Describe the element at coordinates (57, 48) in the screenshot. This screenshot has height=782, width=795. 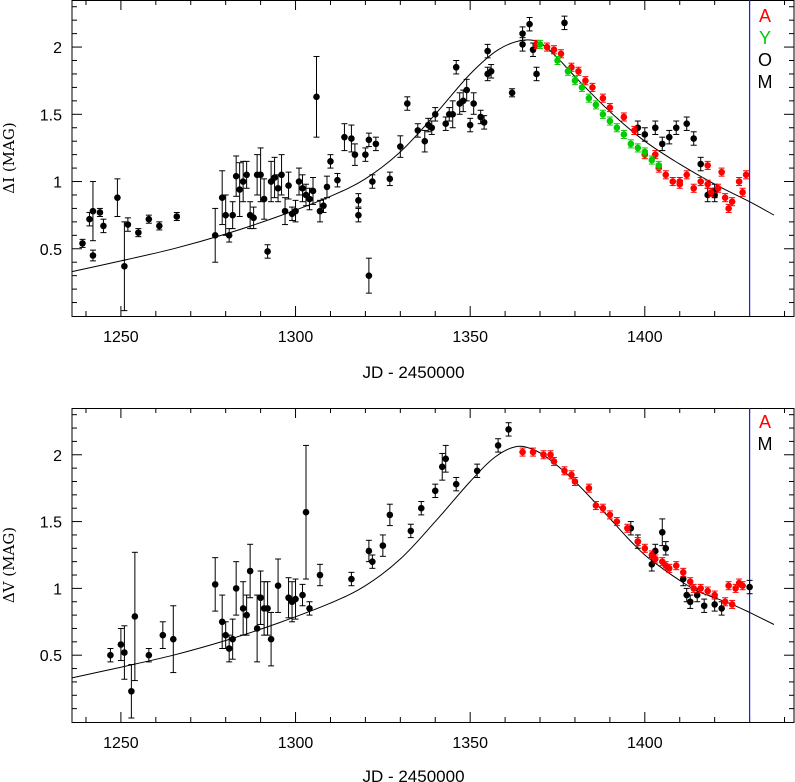
I see `y-tick-label: 2` at that location.